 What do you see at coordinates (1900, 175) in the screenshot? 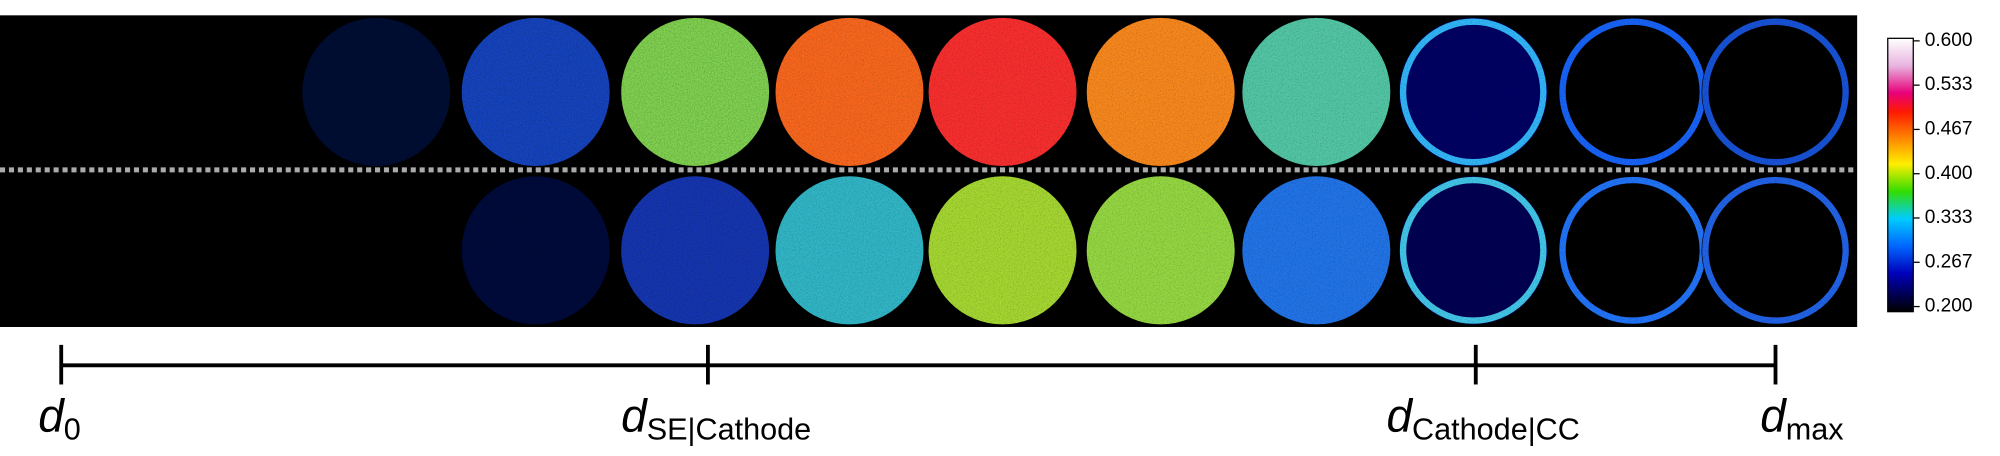
I see `colorbar` at bounding box center [1900, 175].